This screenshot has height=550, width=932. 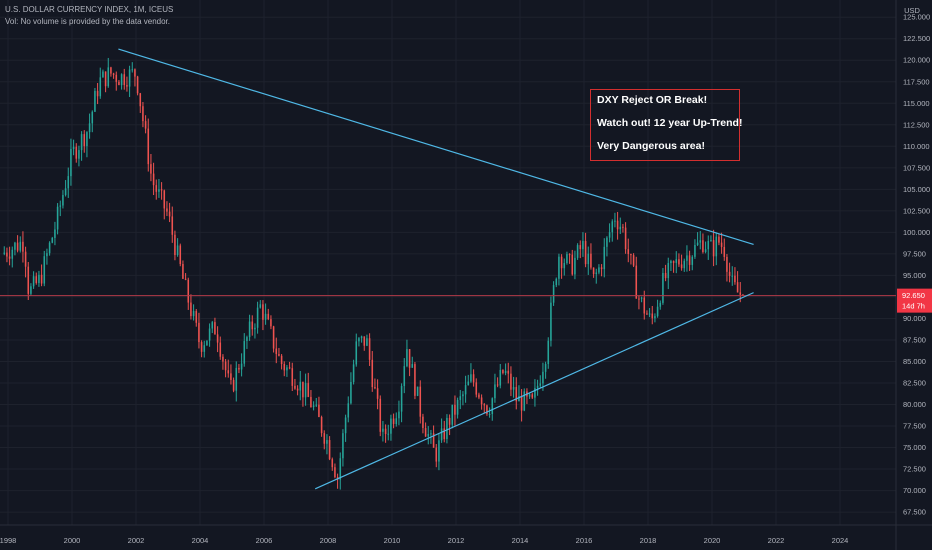 What do you see at coordinates (914, 404) in the screenshot?
I see `y-tick-label: 80.000` at bounding box center [914, 404].